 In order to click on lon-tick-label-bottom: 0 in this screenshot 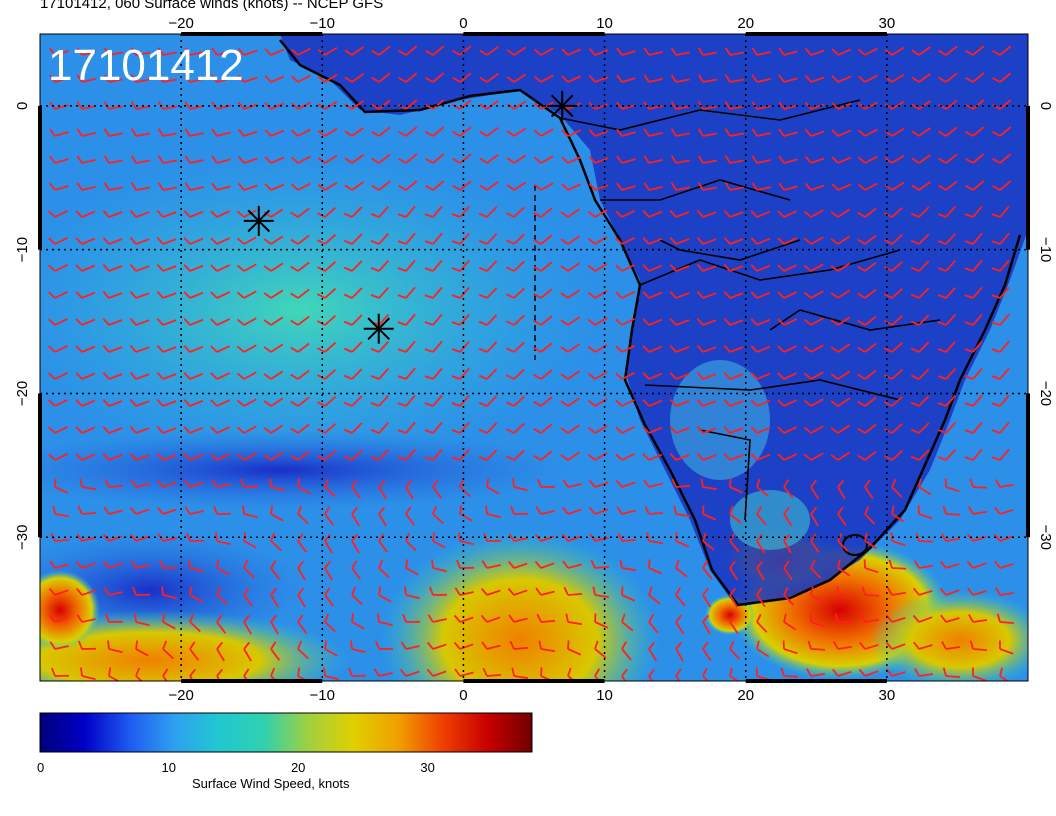, I will do `click(463, 695)`.